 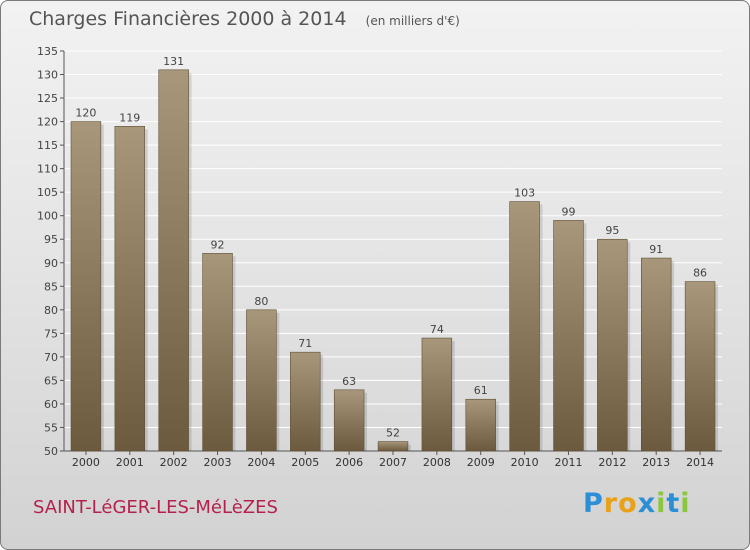 What do you see at coordinates (524, 193) in the screenshot?
I see `data-label: 103` at bounding box center [524, 193].